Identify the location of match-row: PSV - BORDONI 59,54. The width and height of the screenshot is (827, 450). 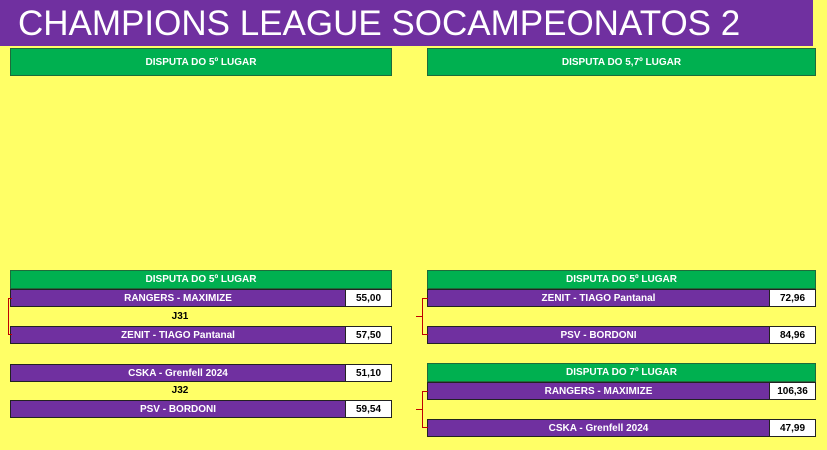
(201, 409).